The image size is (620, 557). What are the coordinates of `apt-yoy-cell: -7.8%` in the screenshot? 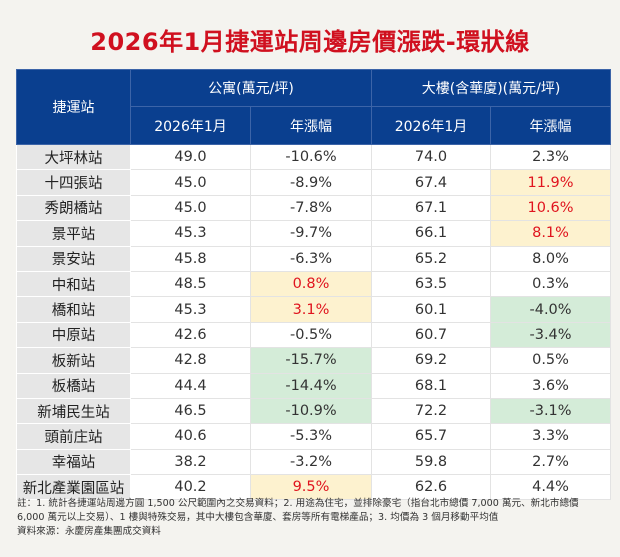 It's located at (311, 208).